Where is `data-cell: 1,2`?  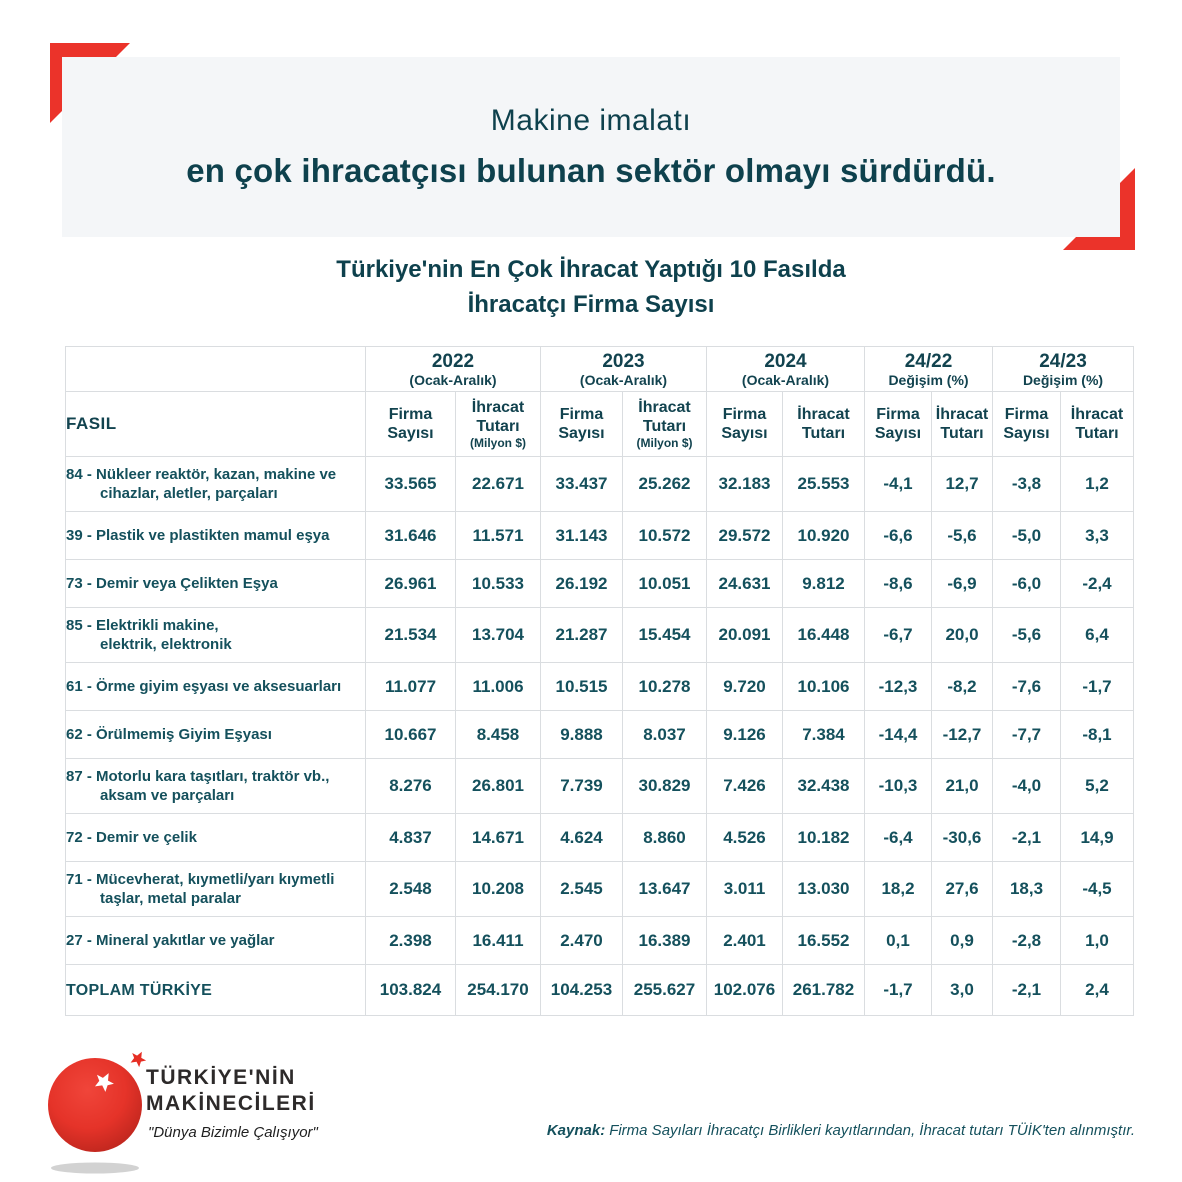 data-cell: 1,2 is located at coordinates (1097, 484).